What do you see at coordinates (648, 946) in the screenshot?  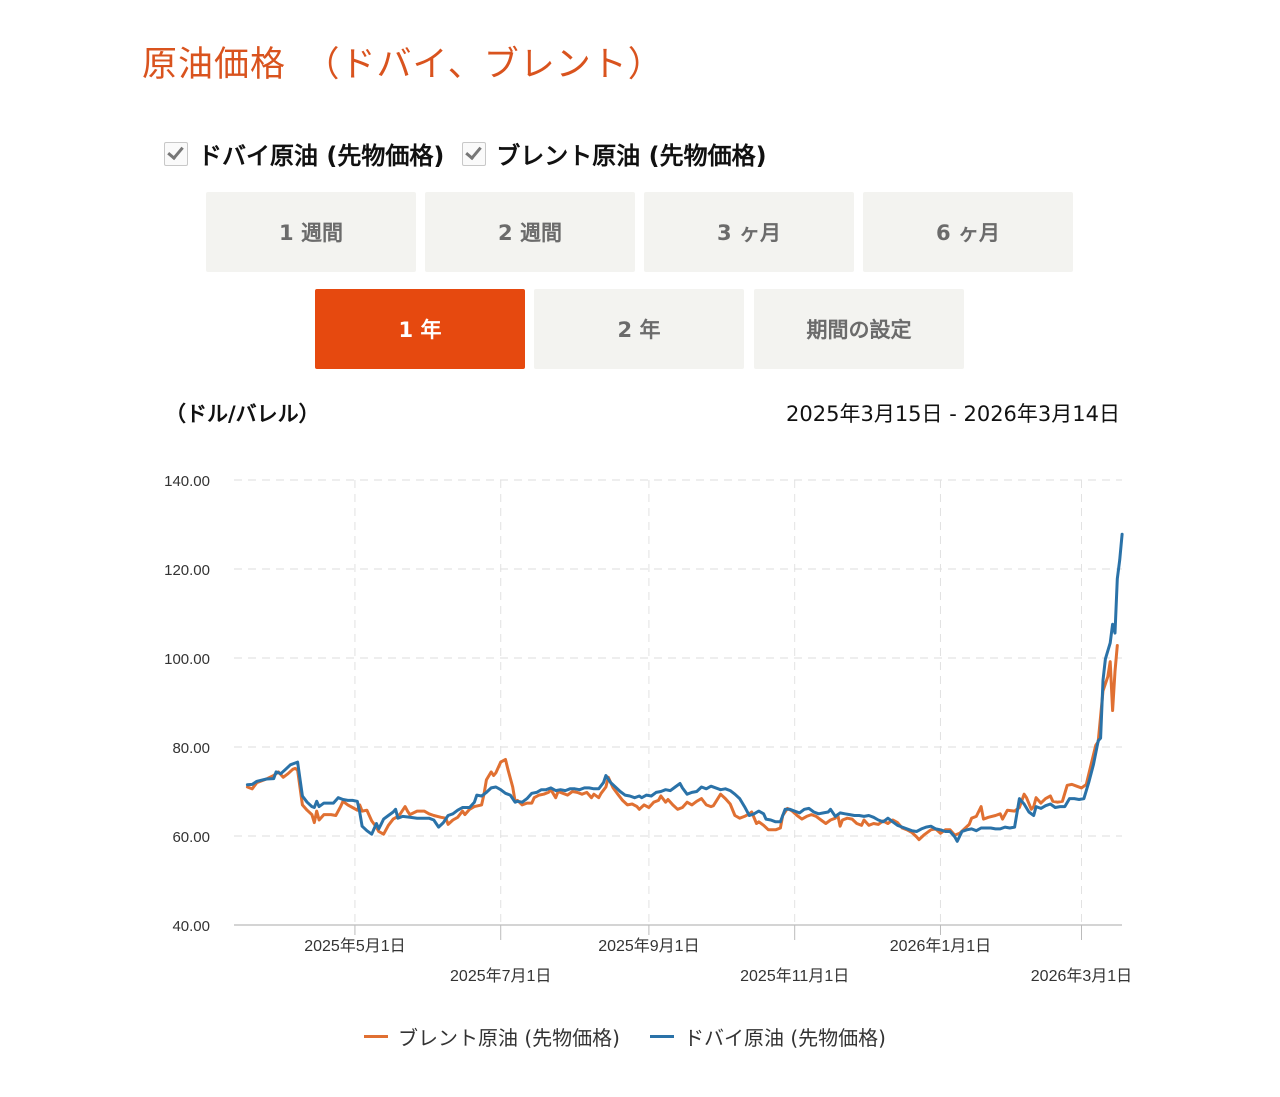 I see `x-tick-label: 2025年9月1日` at bounding box center [648, 946].